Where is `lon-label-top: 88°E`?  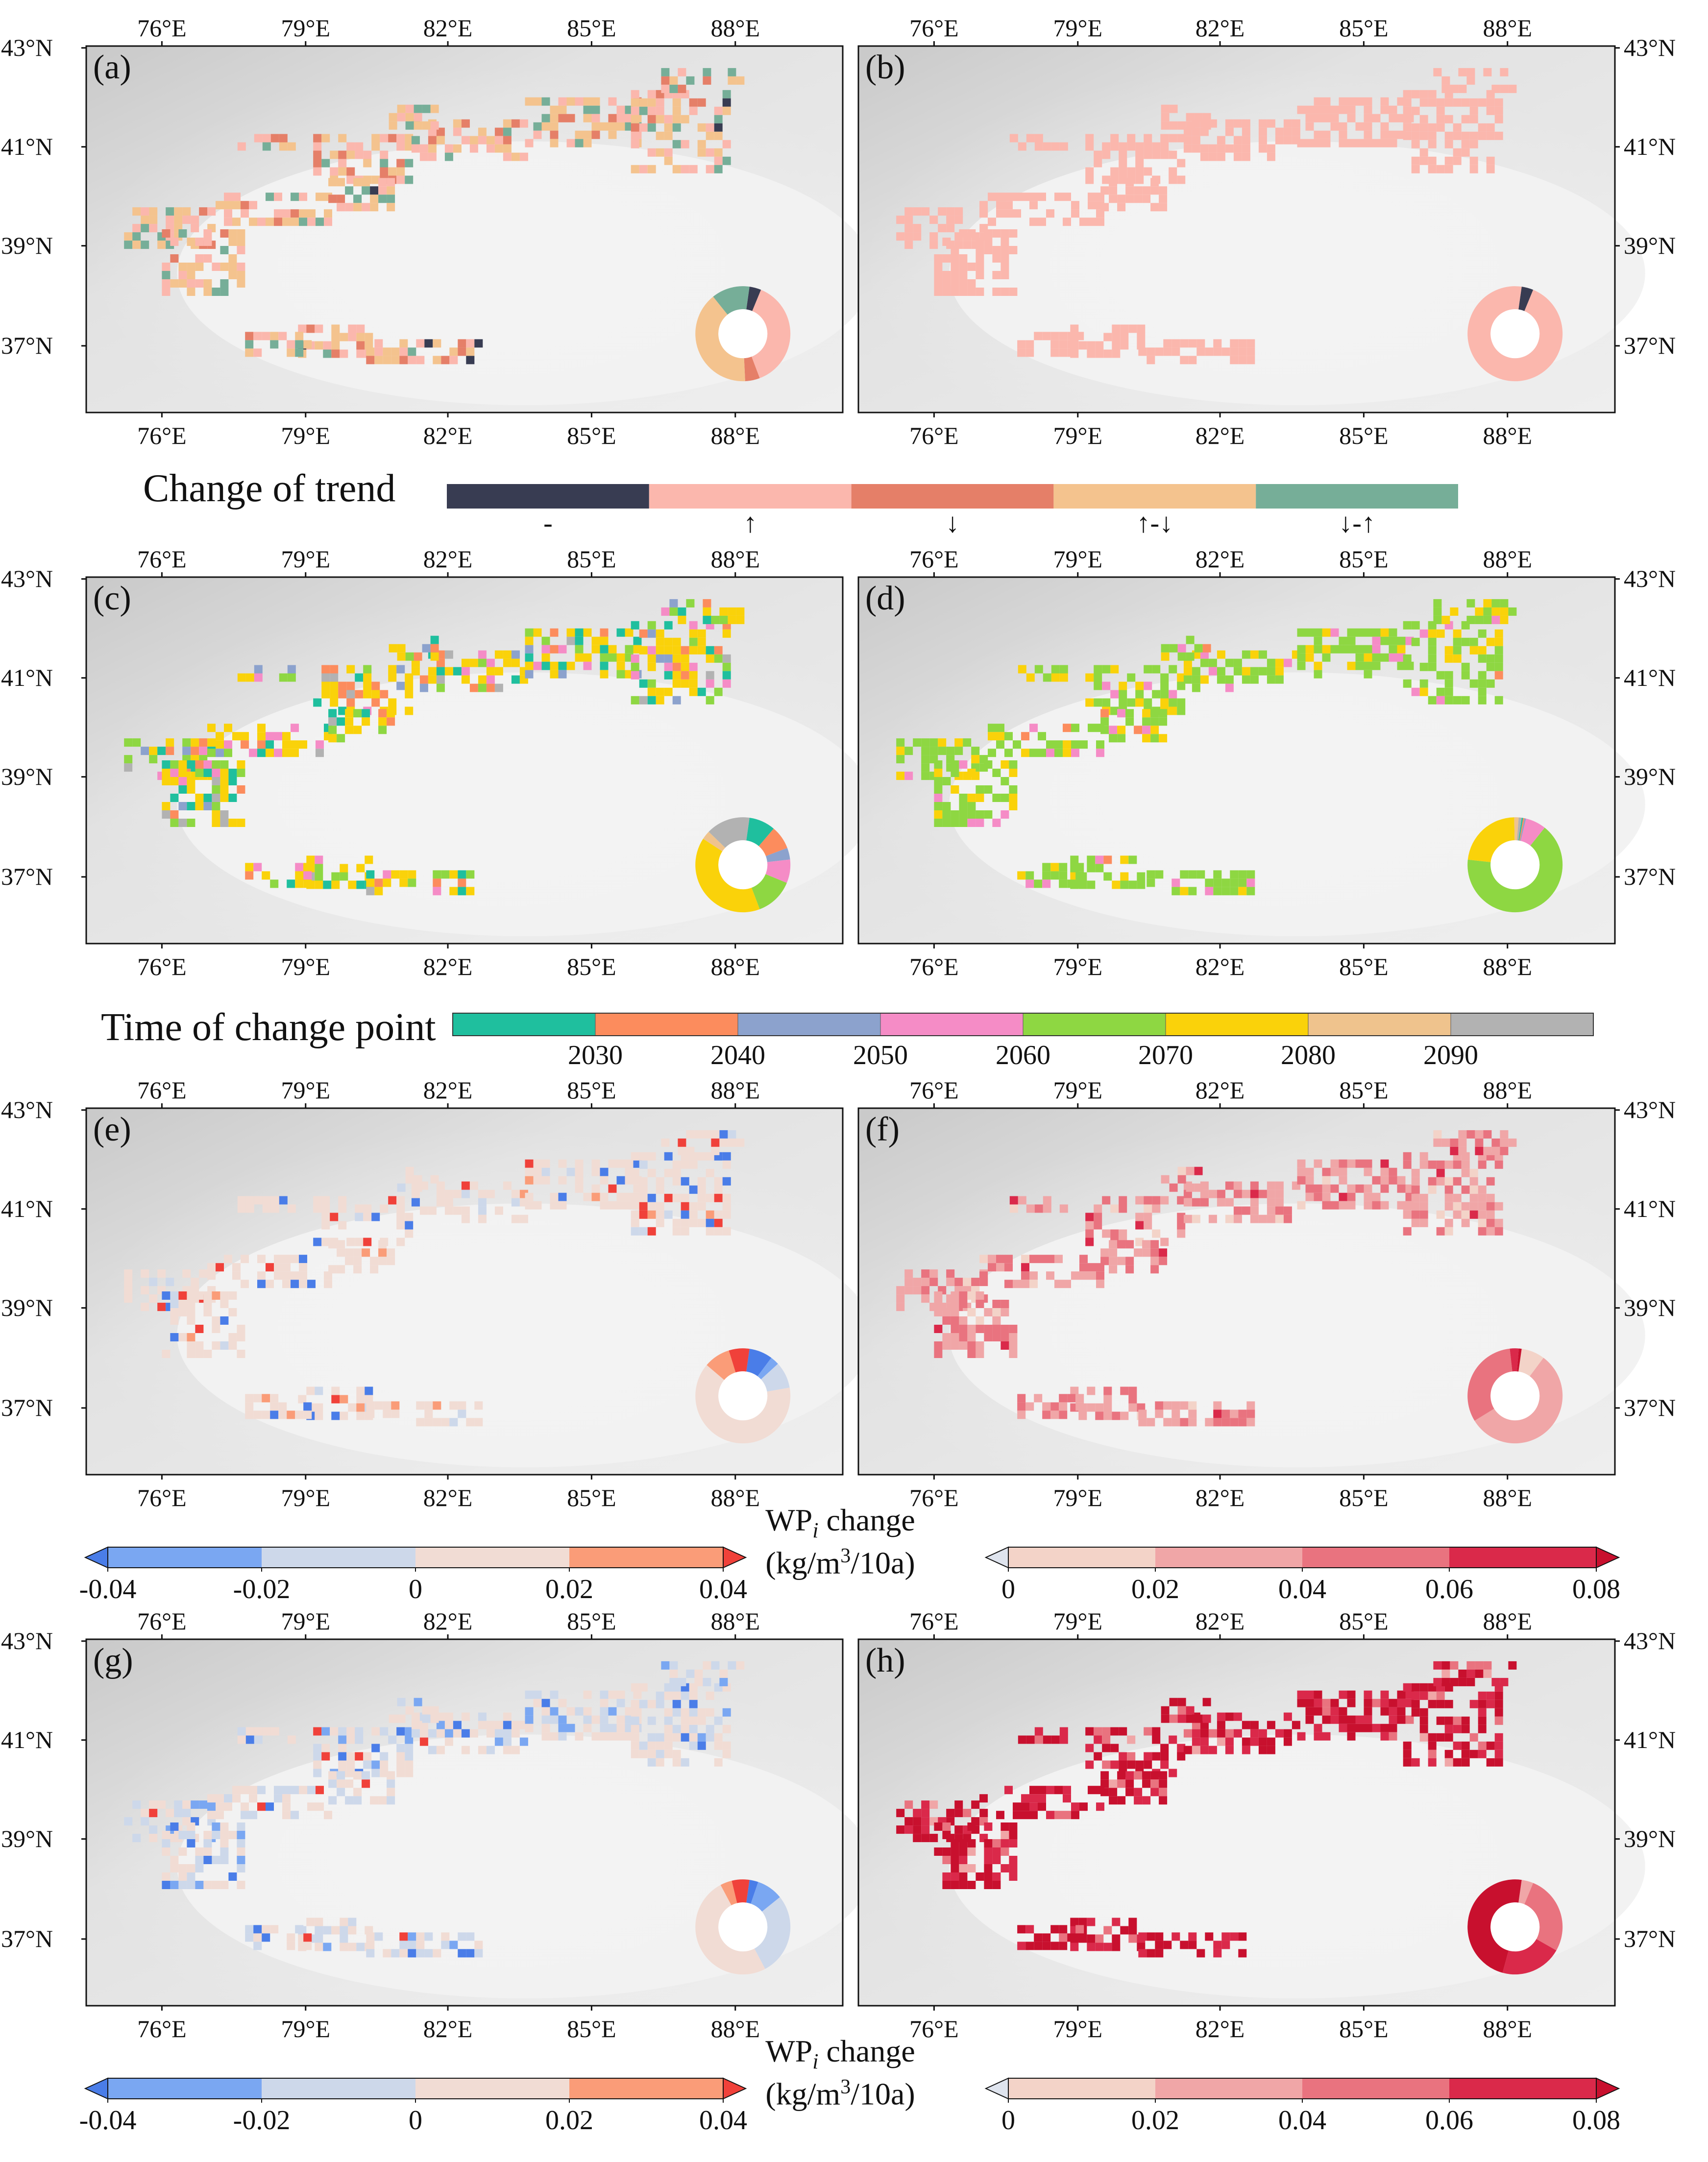 lon-label-top: 88°E is located at coordinates (1508, 1090).